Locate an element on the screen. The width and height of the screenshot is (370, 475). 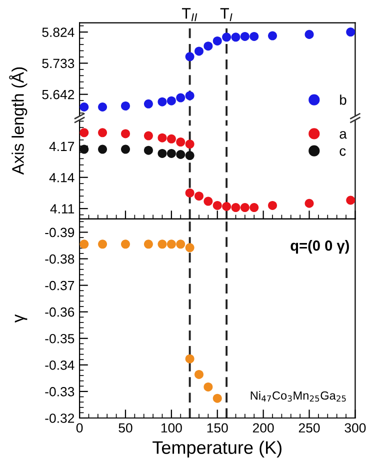
x-tick-label: 150 is located at coordinates (217, 428).